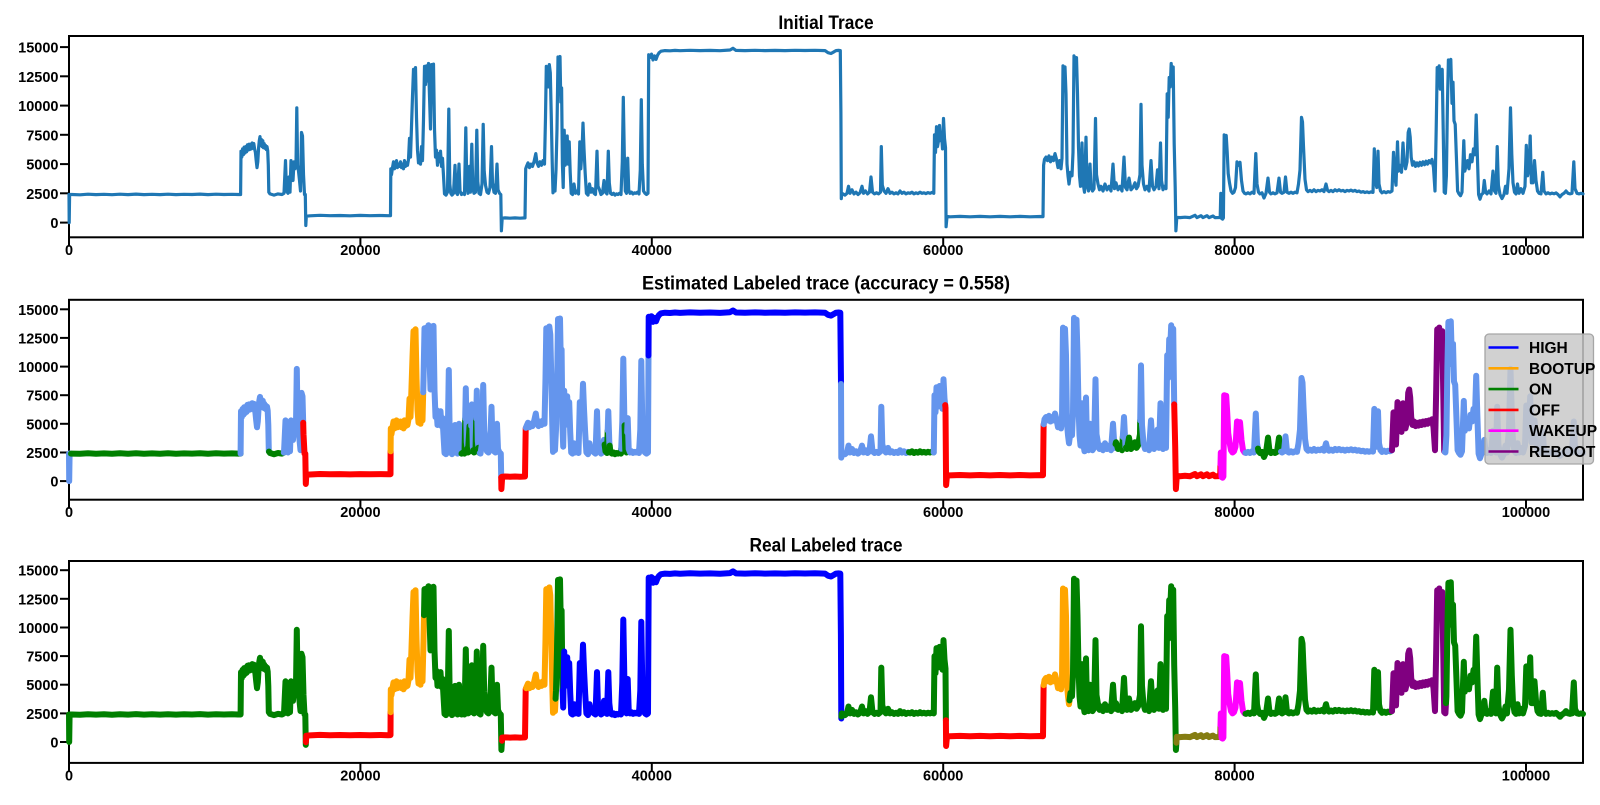 The width and height of the screenshot is (1600, 805). What do you see at coordinates (1563, 431) in the screenshot?
I see `svg-text: WAKEUP` at bounding box center [1563, 431].